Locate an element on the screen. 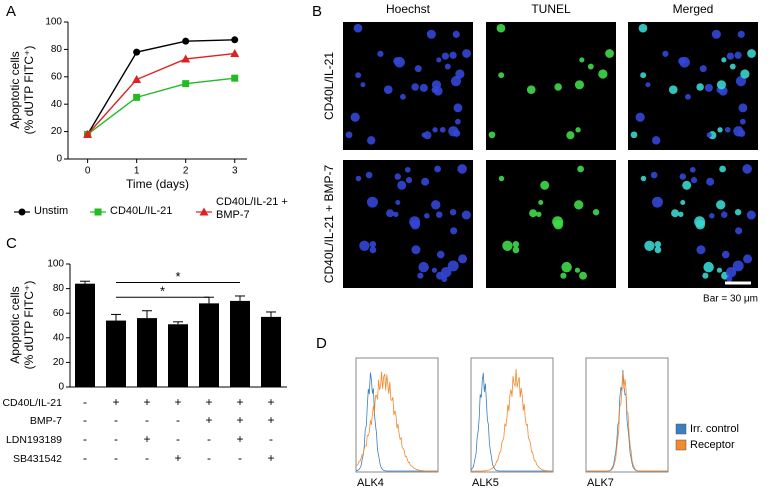 The width and height of the screenshot is (779, 494). legend-label-box: CD40L/IL-21 is located at coordinates (141, 211).